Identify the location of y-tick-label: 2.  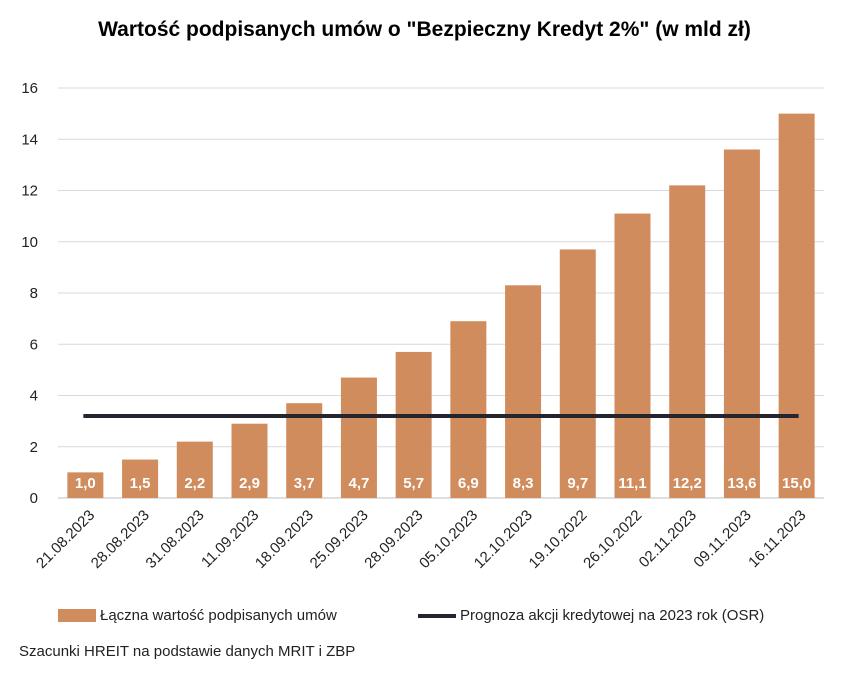
(34, 447).